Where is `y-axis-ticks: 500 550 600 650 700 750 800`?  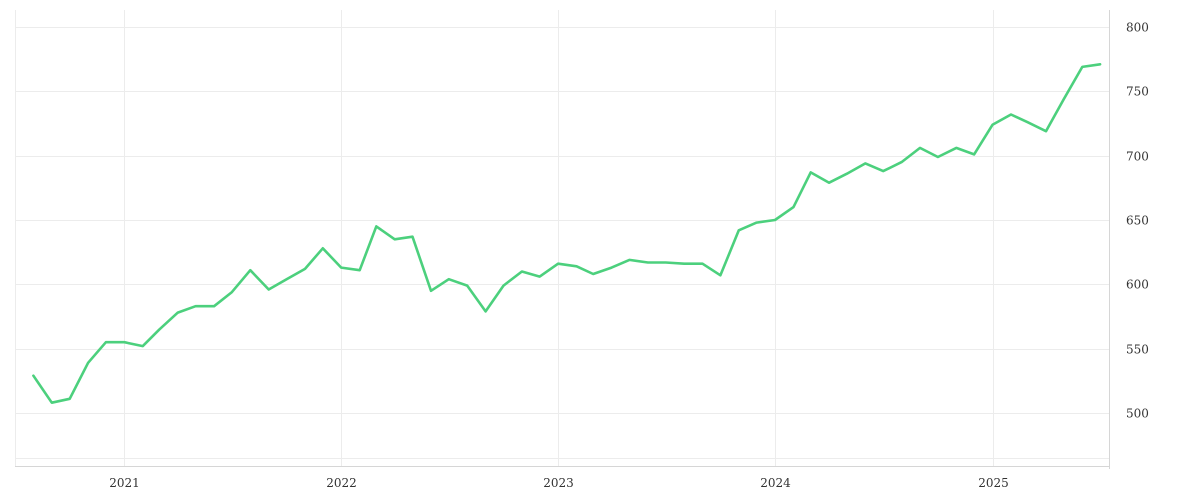 y-axis-ticks: 500 550 600 650 700 750 800 is located at coordinates (1137, 221).